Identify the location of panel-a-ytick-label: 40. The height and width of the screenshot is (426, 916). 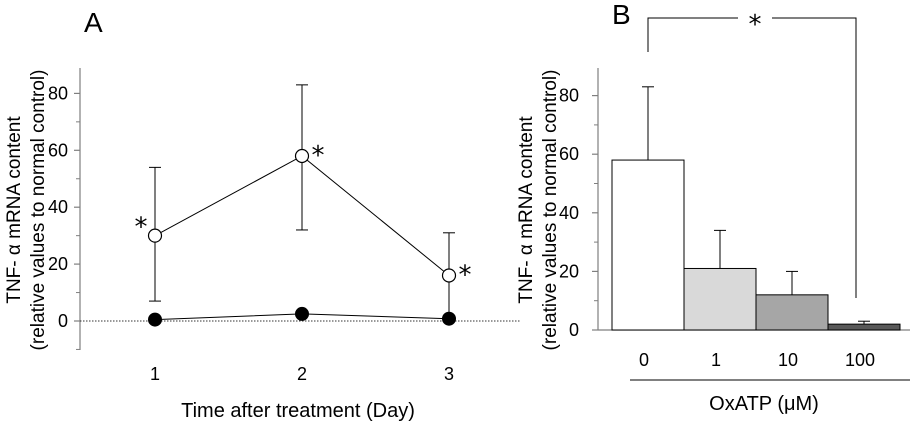
(58, 207).